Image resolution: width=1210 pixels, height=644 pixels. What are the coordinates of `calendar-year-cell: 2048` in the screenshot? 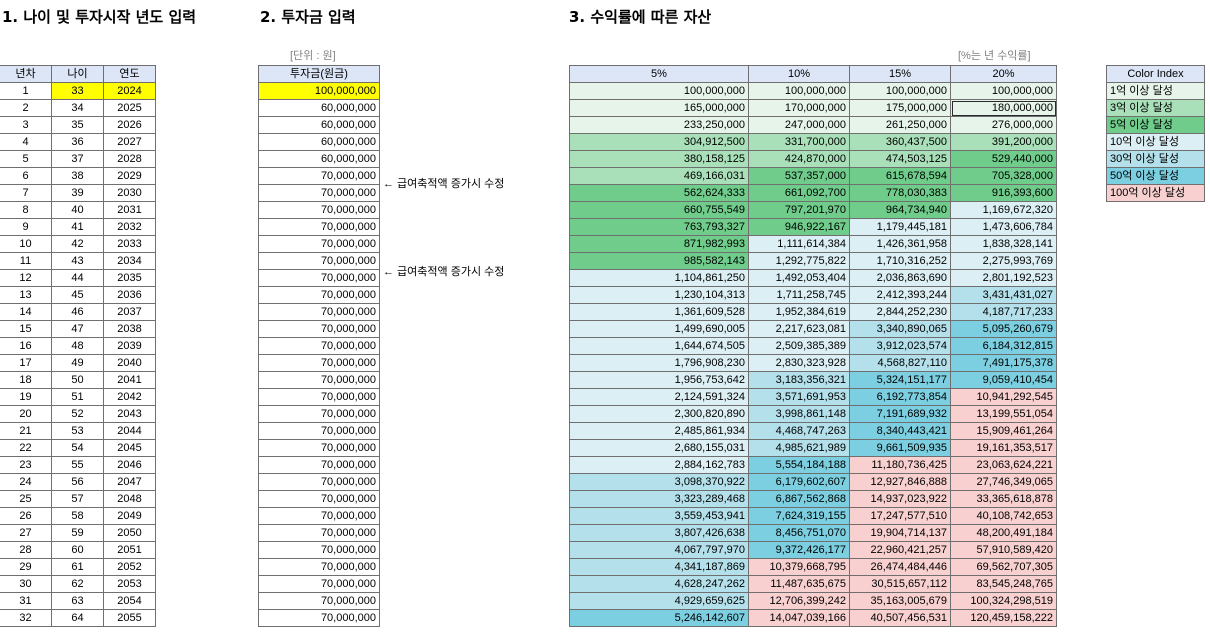 It's located at (129, 499).